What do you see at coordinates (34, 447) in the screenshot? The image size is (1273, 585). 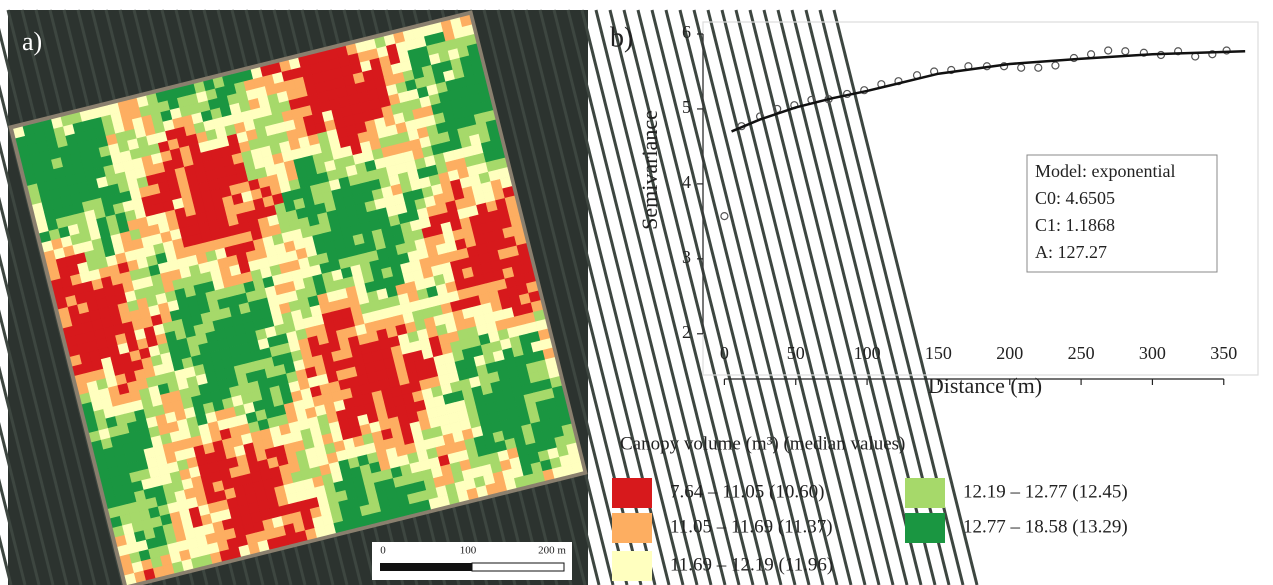 I see `row-line` at bounding box center [34, 447].